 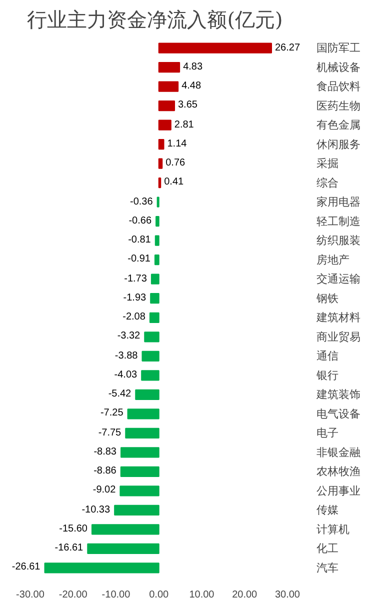 What do you see at coordinates (140, 220) in the screenshot?
I see `data-label: -0.66` at bounding box center [140, 220].